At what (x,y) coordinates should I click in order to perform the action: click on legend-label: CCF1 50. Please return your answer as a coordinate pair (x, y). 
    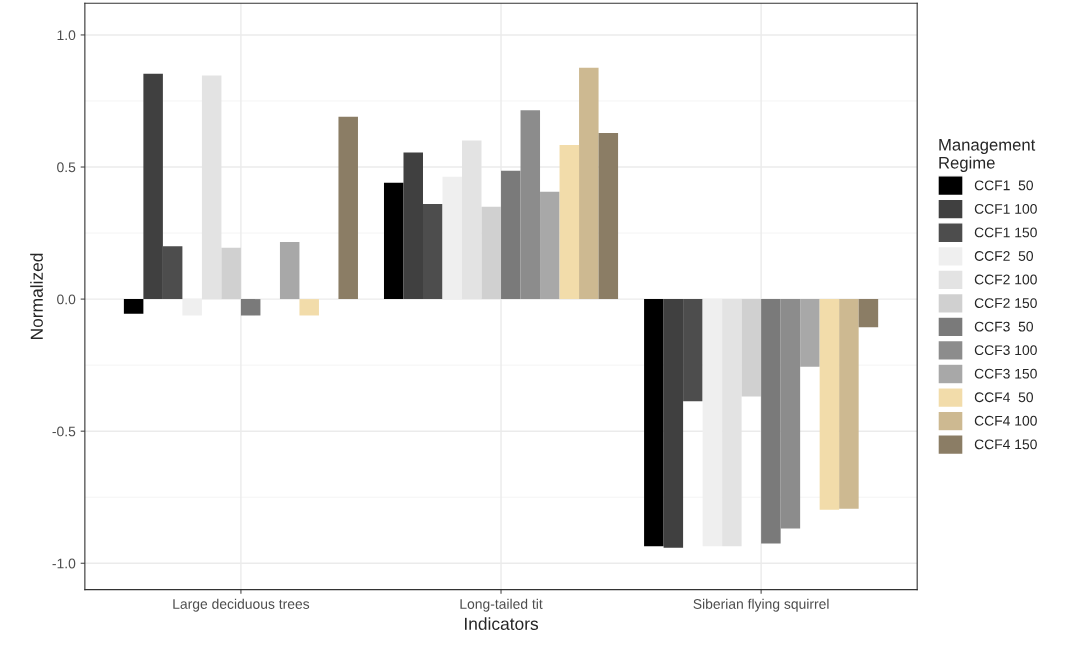
    Looking at the image, I should click on (1004, 185).